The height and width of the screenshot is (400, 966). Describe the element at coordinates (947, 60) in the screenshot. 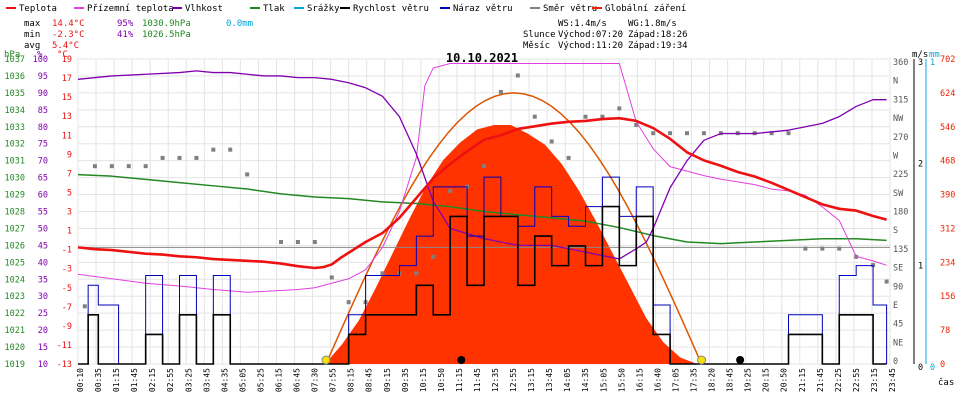

I see `wm2-tick-label: 702` at that location.